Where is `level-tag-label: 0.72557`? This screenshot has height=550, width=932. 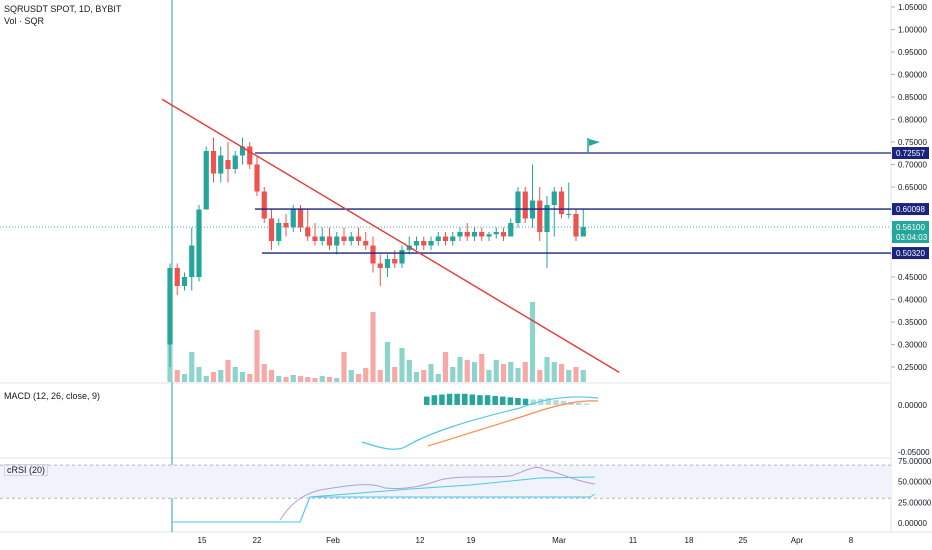
level-tag-label: 0.72557 is located at coordinates (910, 153).